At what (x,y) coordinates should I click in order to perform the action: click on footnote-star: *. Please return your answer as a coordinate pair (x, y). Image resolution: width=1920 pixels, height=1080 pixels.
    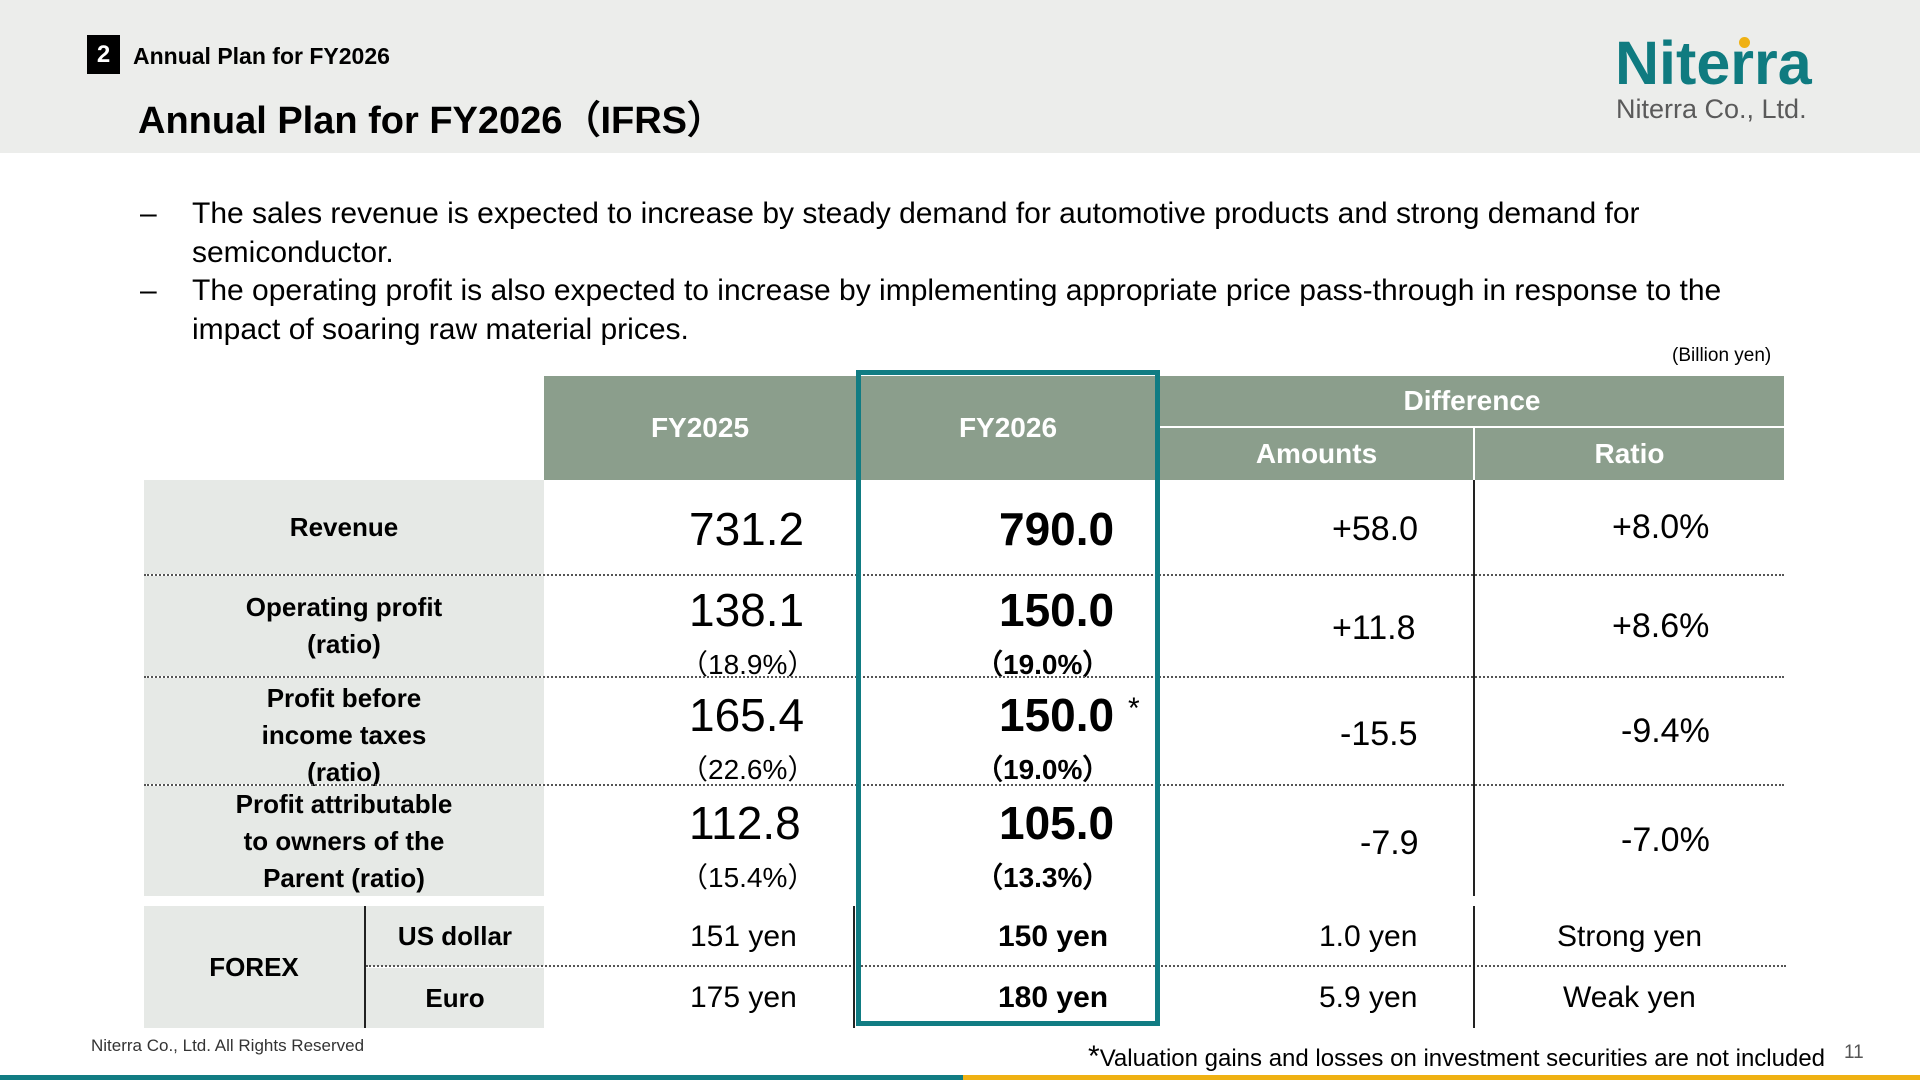
    Looking at the image, I should click on (1094, 1056).